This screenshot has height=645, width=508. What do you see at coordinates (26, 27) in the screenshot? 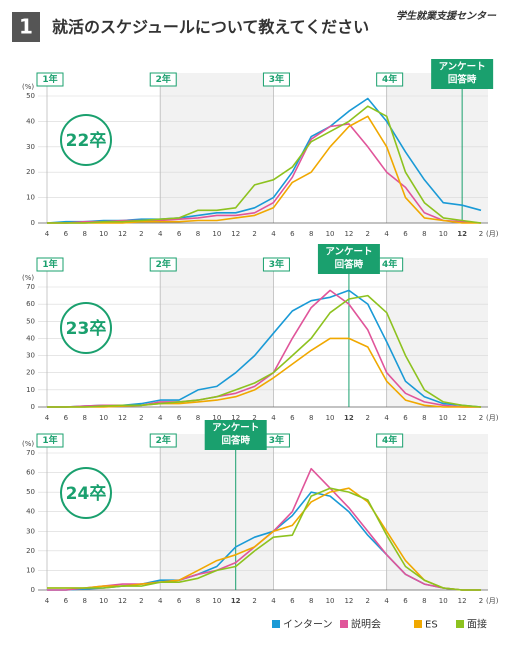
I see `number-box` at bounding box center [26, 27].